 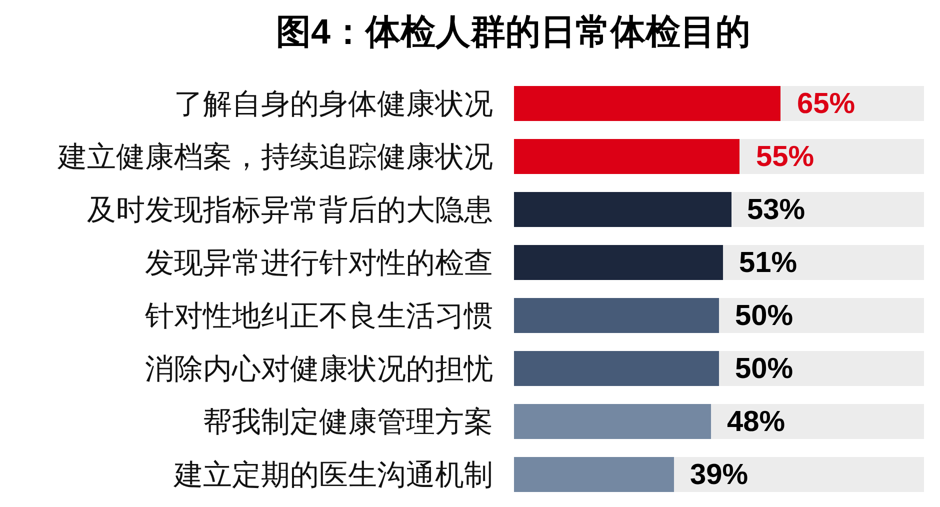 I want to click on data-label: 51%, so click(x=768, y=263).